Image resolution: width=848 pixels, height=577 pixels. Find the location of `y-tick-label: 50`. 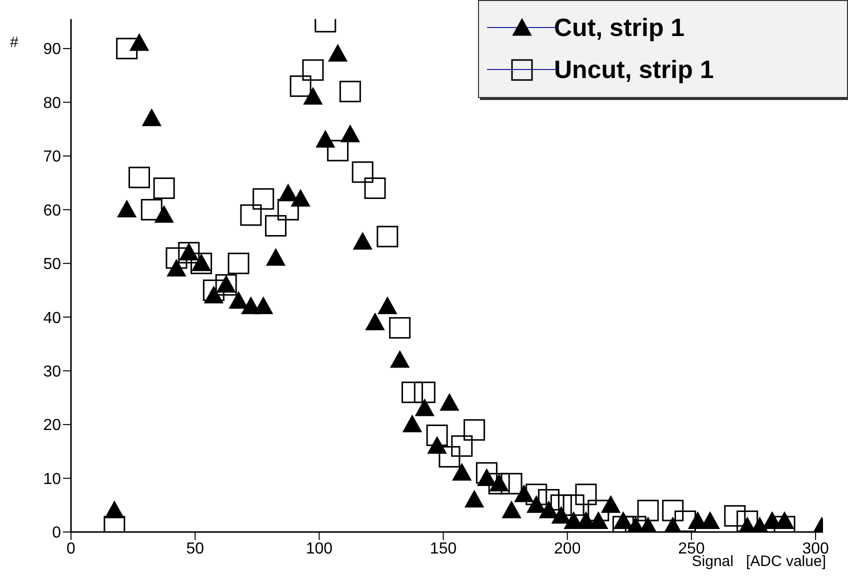

y-tick-label: 50 is located at coordinates (52, 265).